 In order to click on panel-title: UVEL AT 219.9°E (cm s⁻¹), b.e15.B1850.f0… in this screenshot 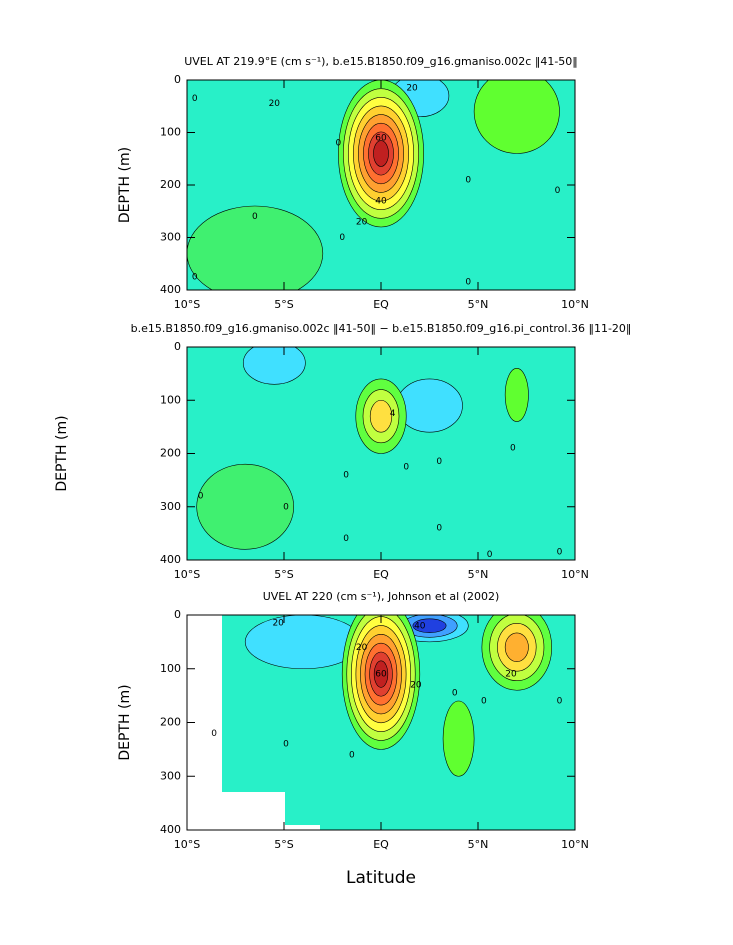, I will do `click(381, 61)`.